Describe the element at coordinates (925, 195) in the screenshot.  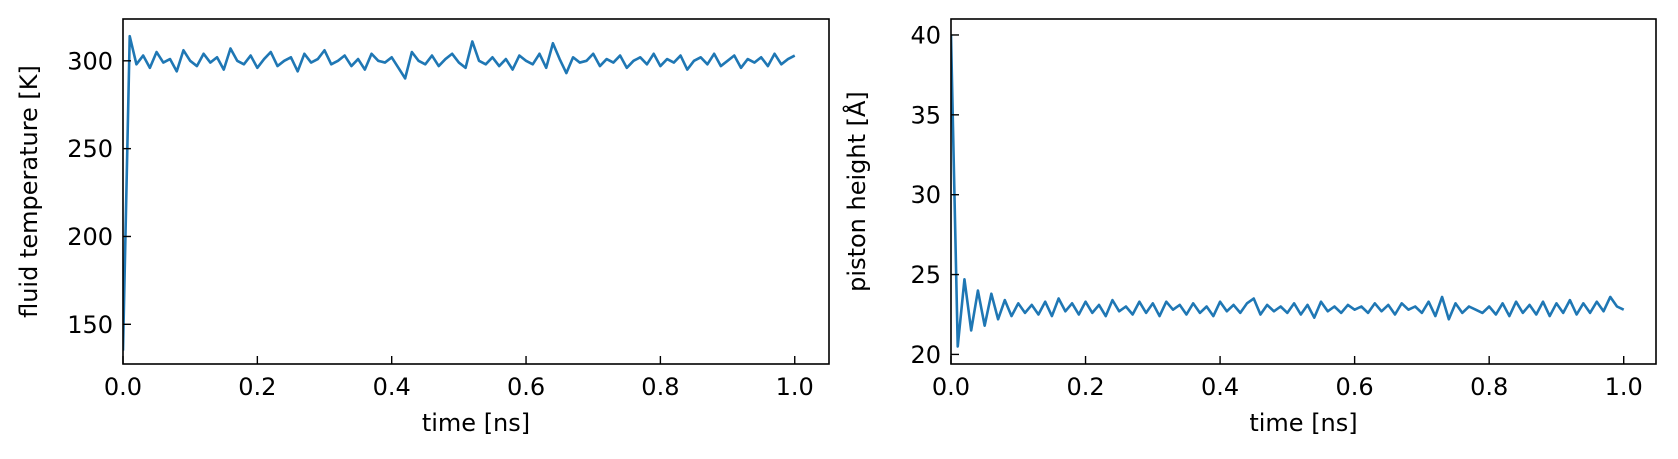
I see `y-tick-label: 30` at that location.